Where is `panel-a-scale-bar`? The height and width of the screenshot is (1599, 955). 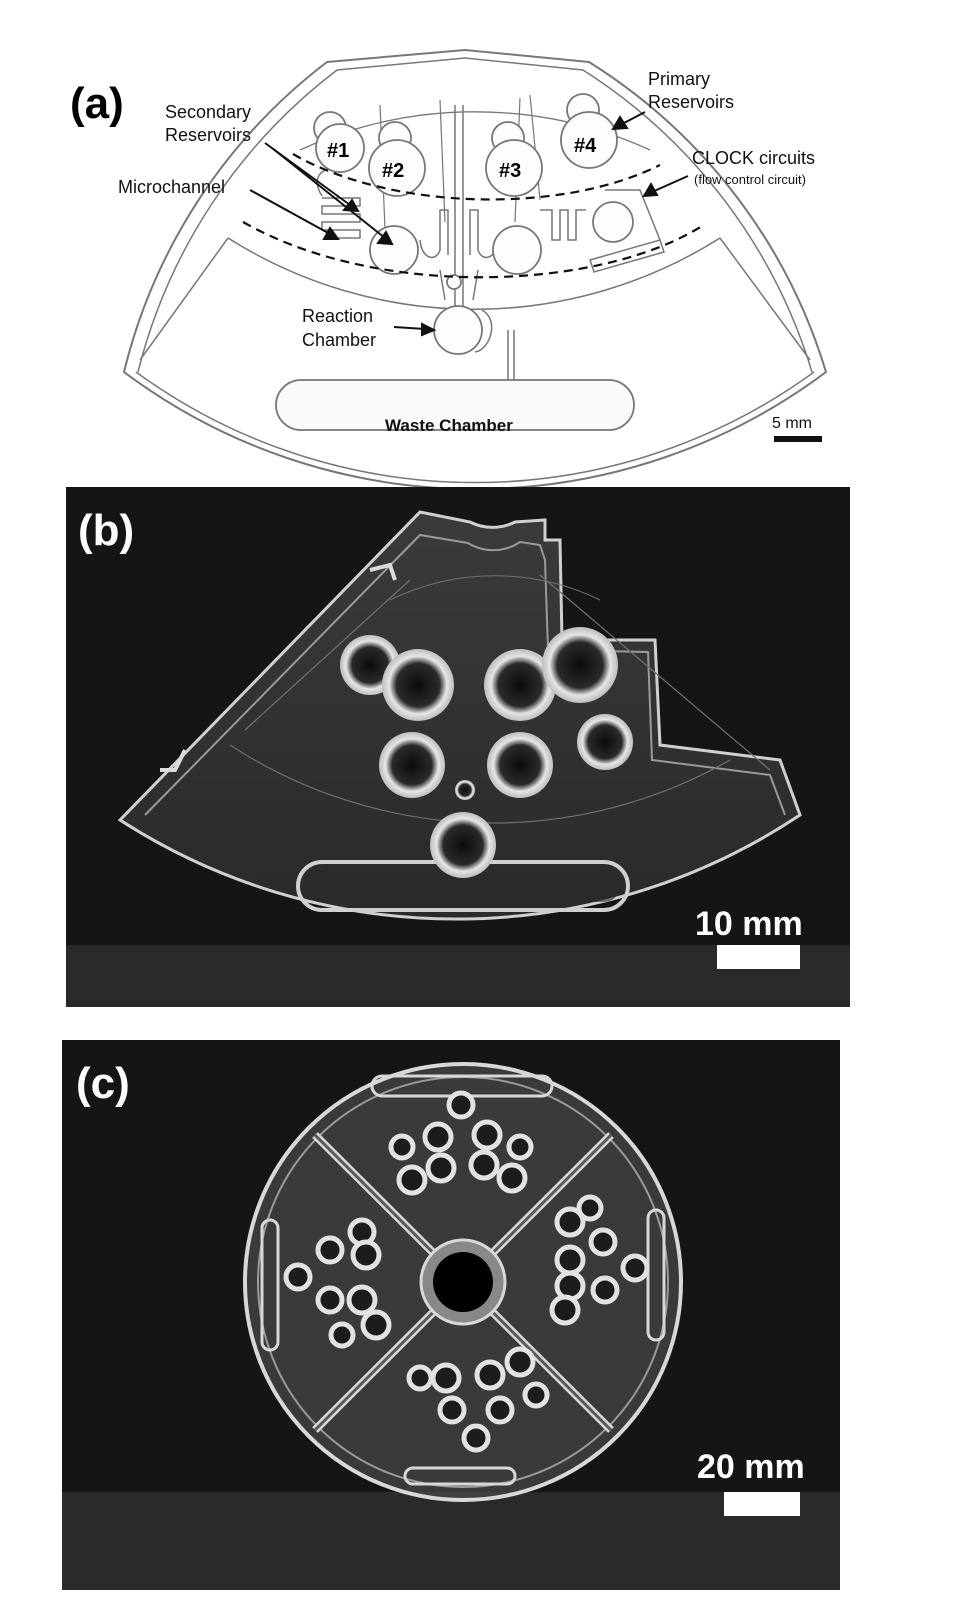 panel-a-scale-bar is located at coordinates (798, 439).